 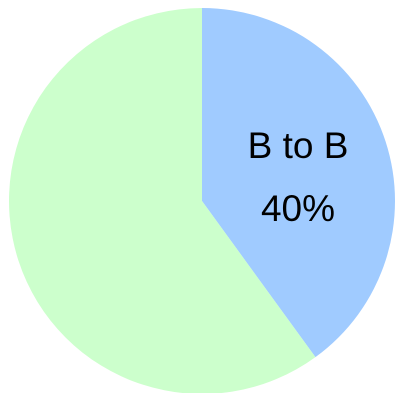 What do you see at coordinates (298, 177) in the screenshot?
I see `pie-labels: B to B 40%` at bounding box center [298, 177].